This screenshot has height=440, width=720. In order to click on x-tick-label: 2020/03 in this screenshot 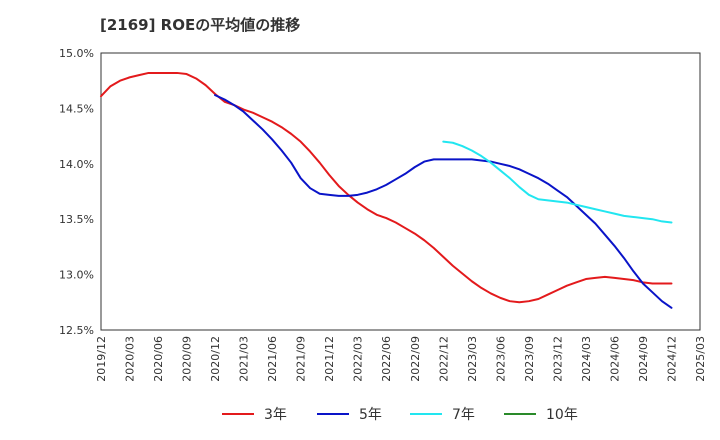, I will do `click(130, 359)`.